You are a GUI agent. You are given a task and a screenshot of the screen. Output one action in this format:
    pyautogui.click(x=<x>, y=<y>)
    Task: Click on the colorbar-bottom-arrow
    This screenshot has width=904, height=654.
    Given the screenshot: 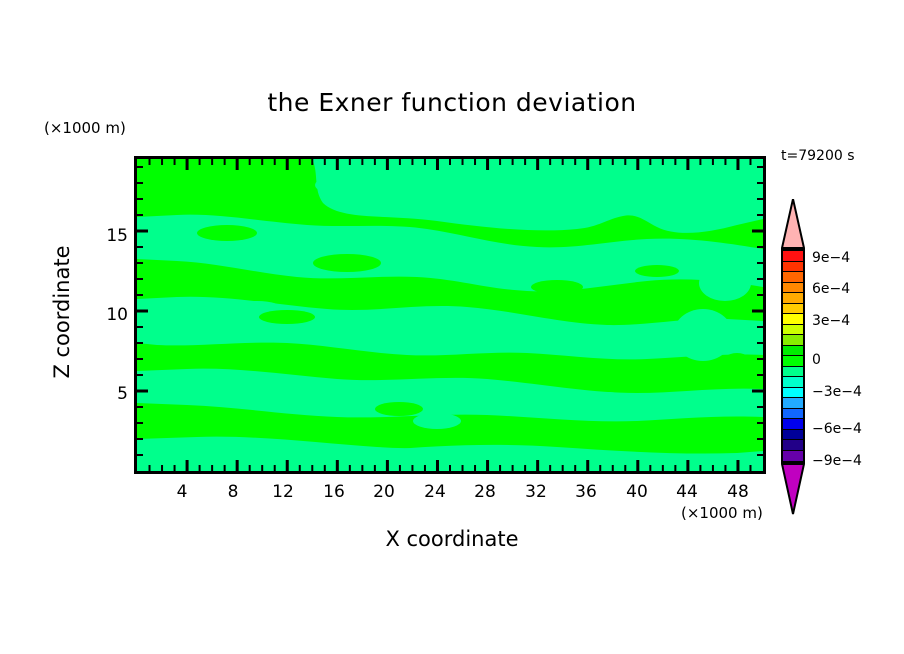 What is the action you would take?
    pyautogui.click(x=793, y=489)
    